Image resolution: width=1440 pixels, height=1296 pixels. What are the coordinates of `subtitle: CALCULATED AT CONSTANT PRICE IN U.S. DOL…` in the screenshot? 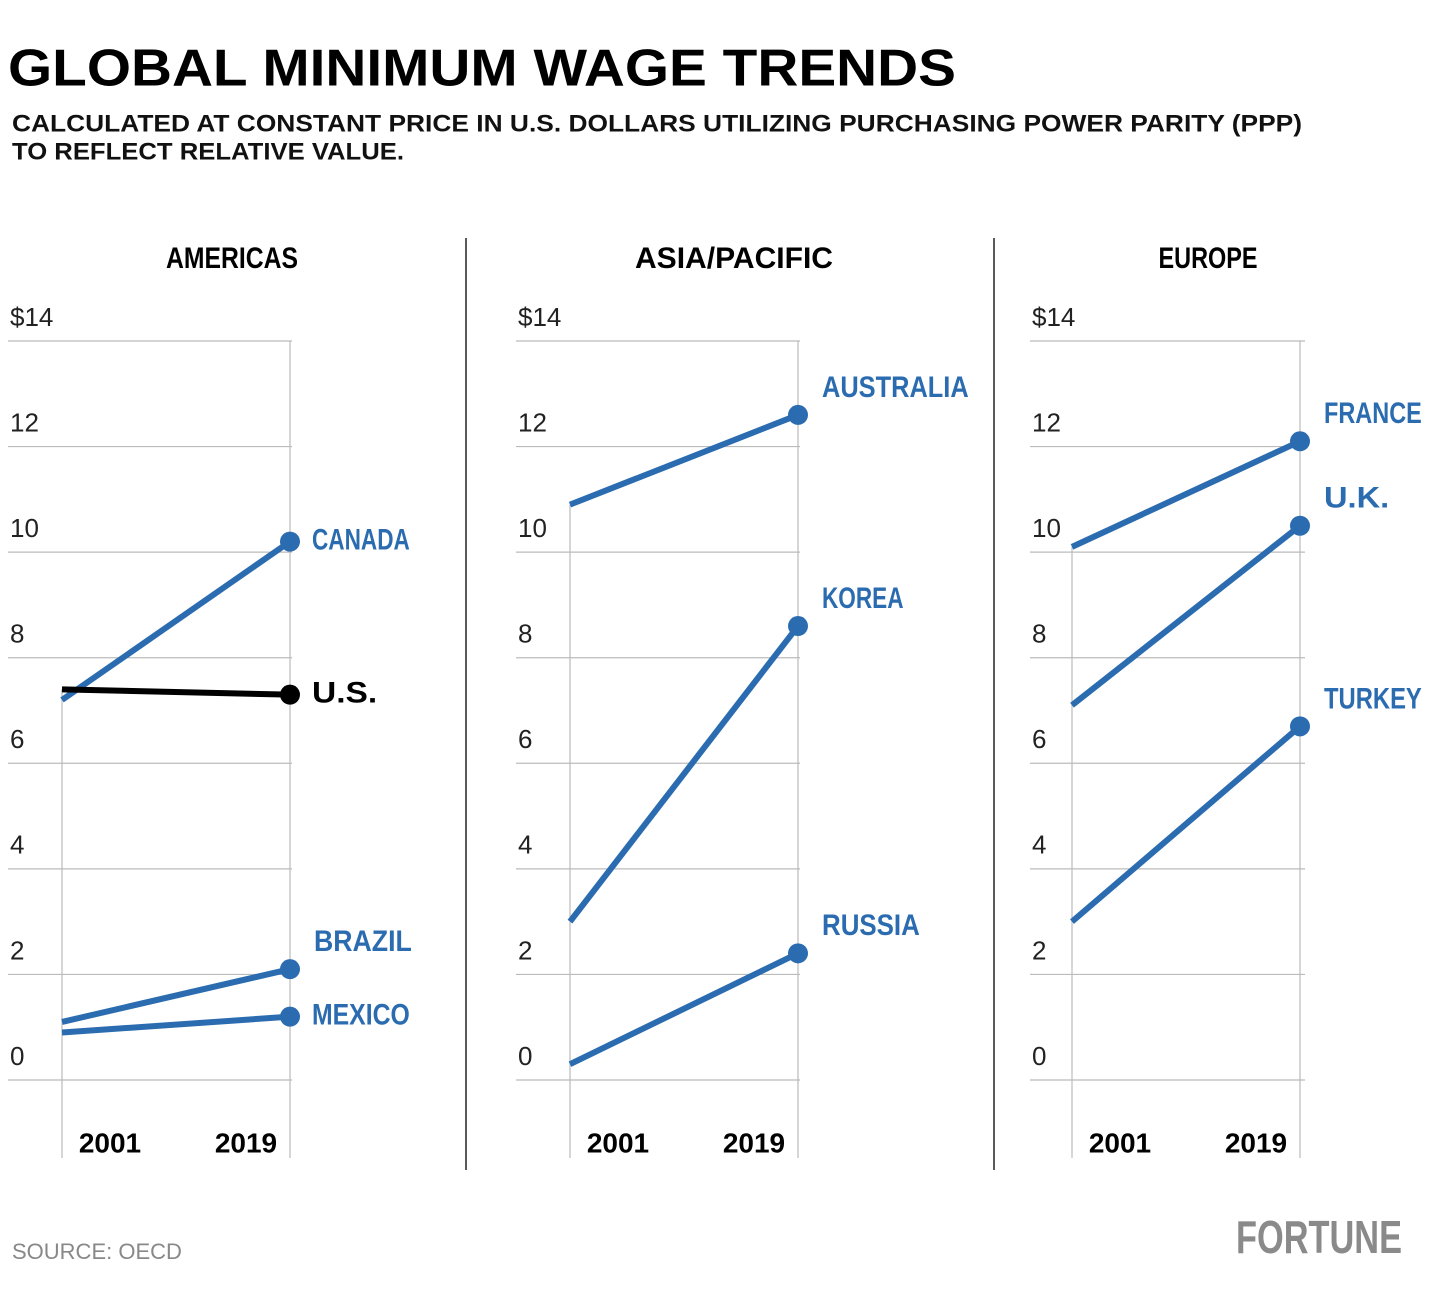 It's located at (657, 123).